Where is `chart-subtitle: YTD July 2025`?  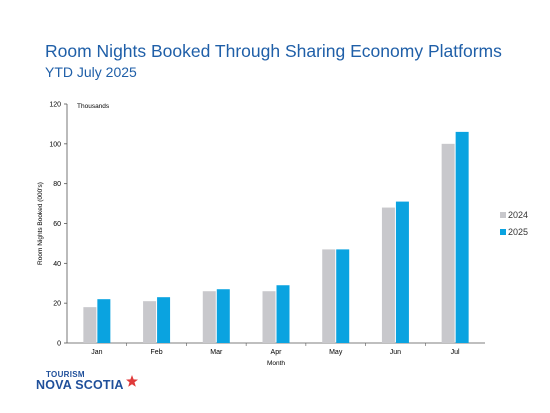 chart-subtitle: YTD July 2025 is located at coordinates (91, 72).